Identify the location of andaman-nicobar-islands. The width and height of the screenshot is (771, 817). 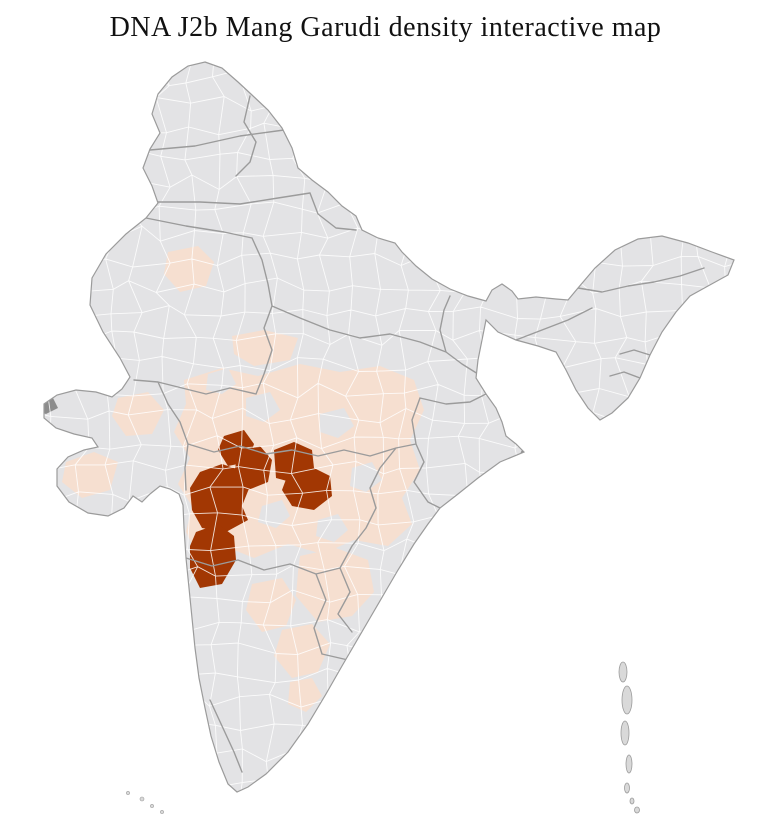
(629, 737).